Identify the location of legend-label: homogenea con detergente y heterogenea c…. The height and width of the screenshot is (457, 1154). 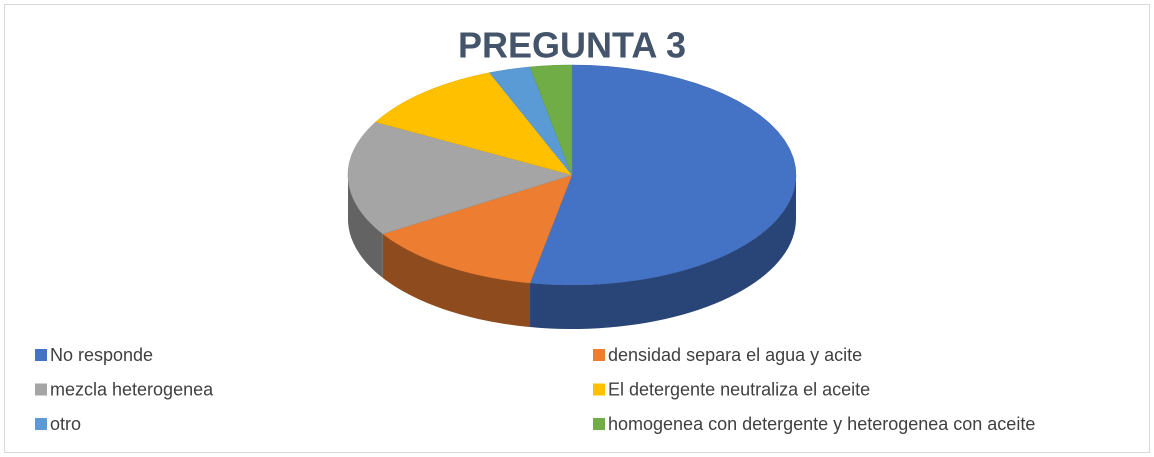
(821, 424).